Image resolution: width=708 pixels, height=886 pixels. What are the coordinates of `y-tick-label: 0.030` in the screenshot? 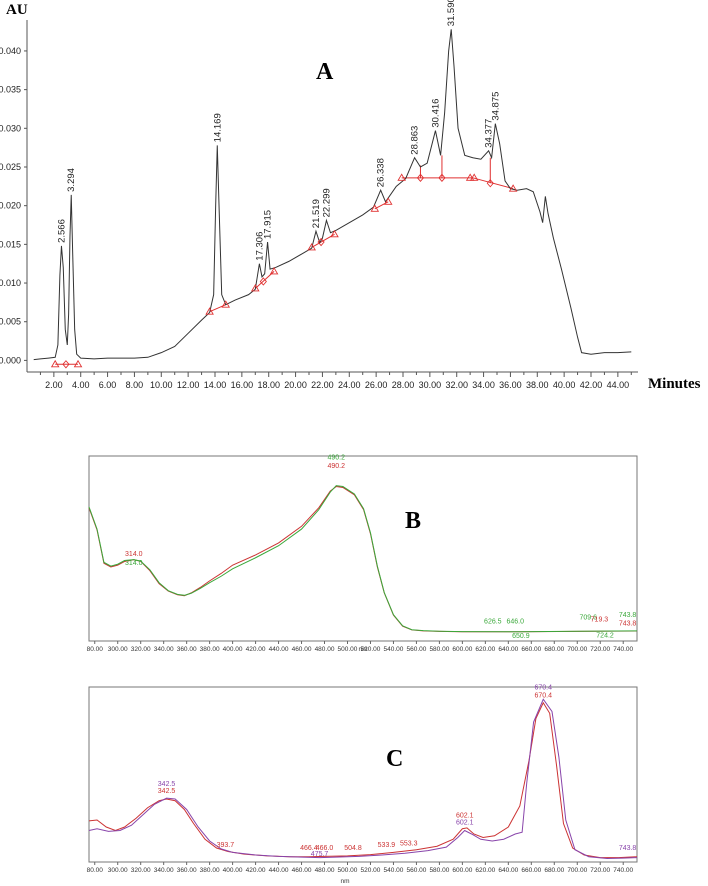 It's located at (10, 128).